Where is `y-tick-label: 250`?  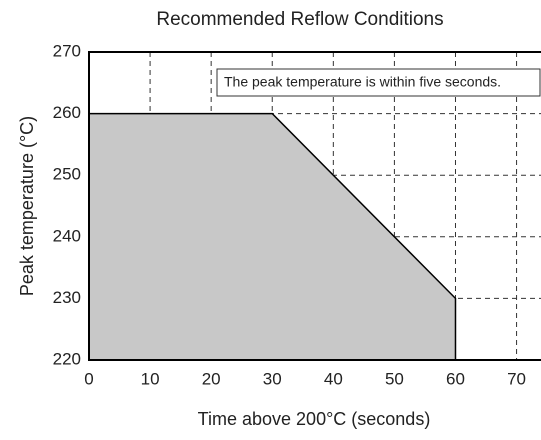
y-tick-label: 250 is located at coordinates (67, 174).